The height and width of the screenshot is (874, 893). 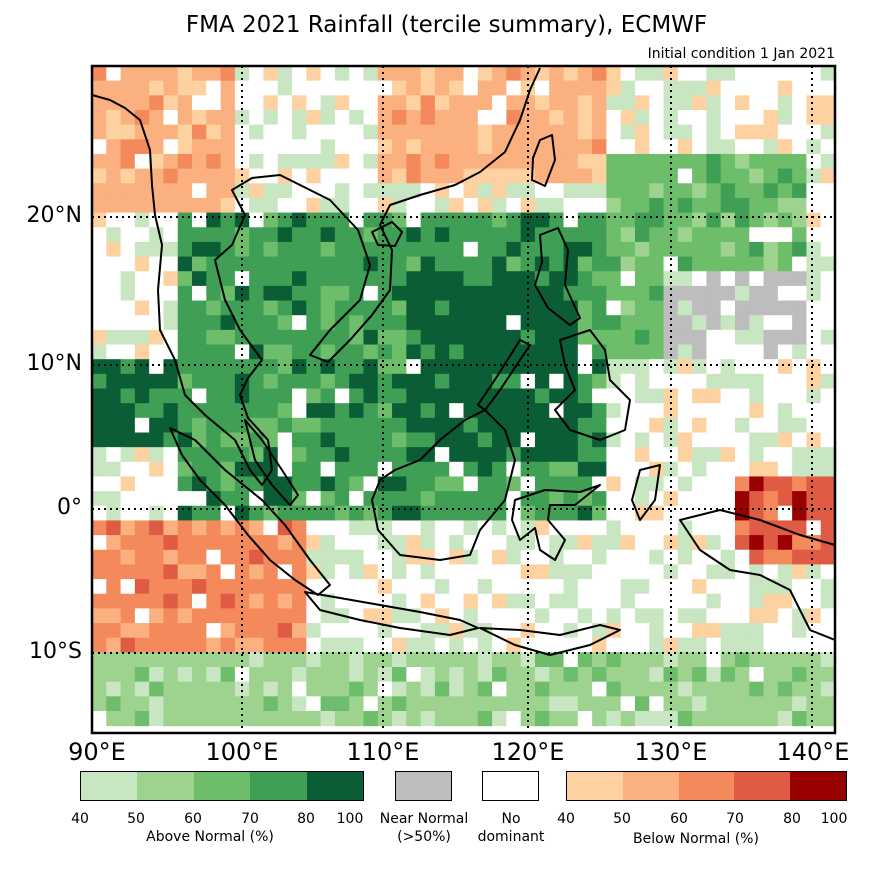 What do you see at coordinates (813, 752) in the screenshot?
I see `lon-label-140e: 140°E` at bounding box center [813, 752].